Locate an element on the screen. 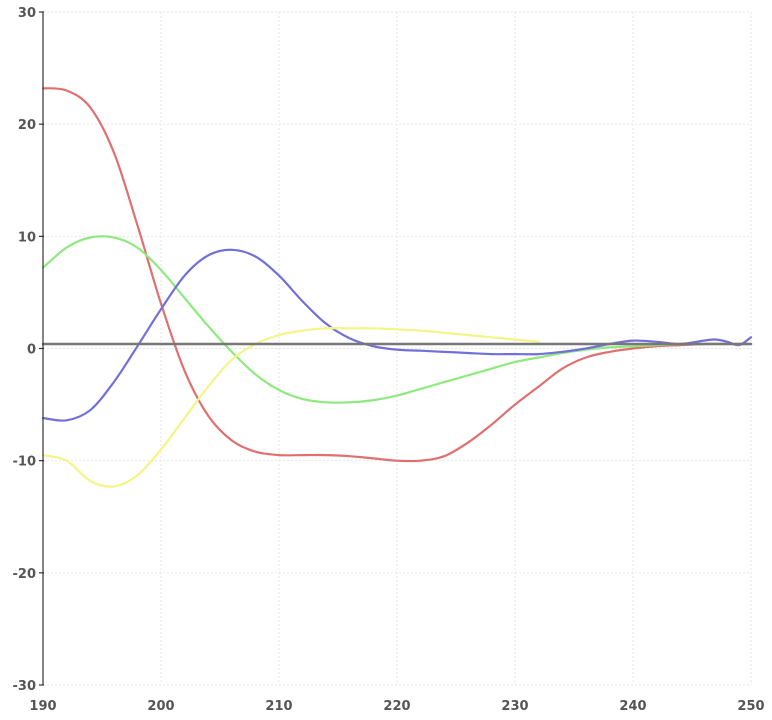 Image resolution: width=772 pixels, height=720 pixels. x-tick-label: 230 is located at coordinates (514, 706).